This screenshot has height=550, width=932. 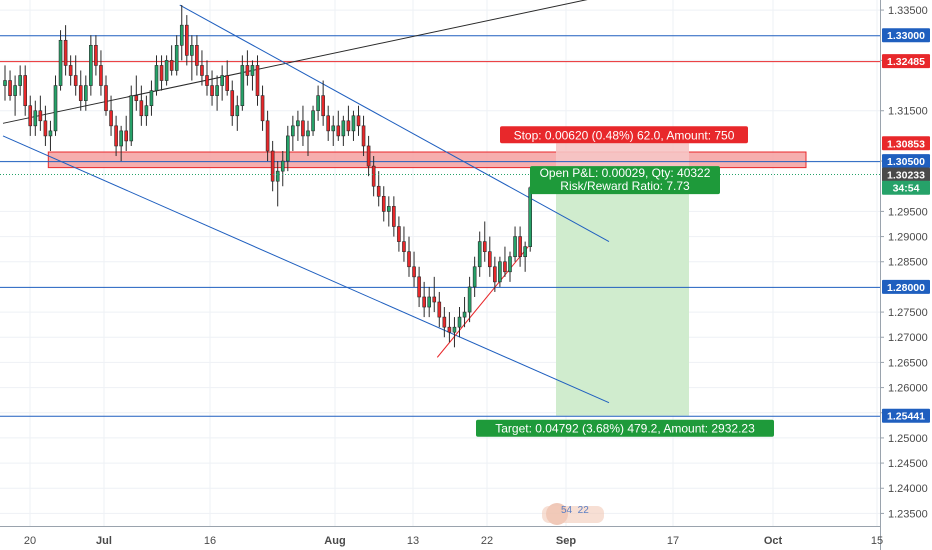 What do you see at coordinates (906, 162) in the screenshot?
I see `price-badge-label: 1.30500` at bounding box center [906, 162].